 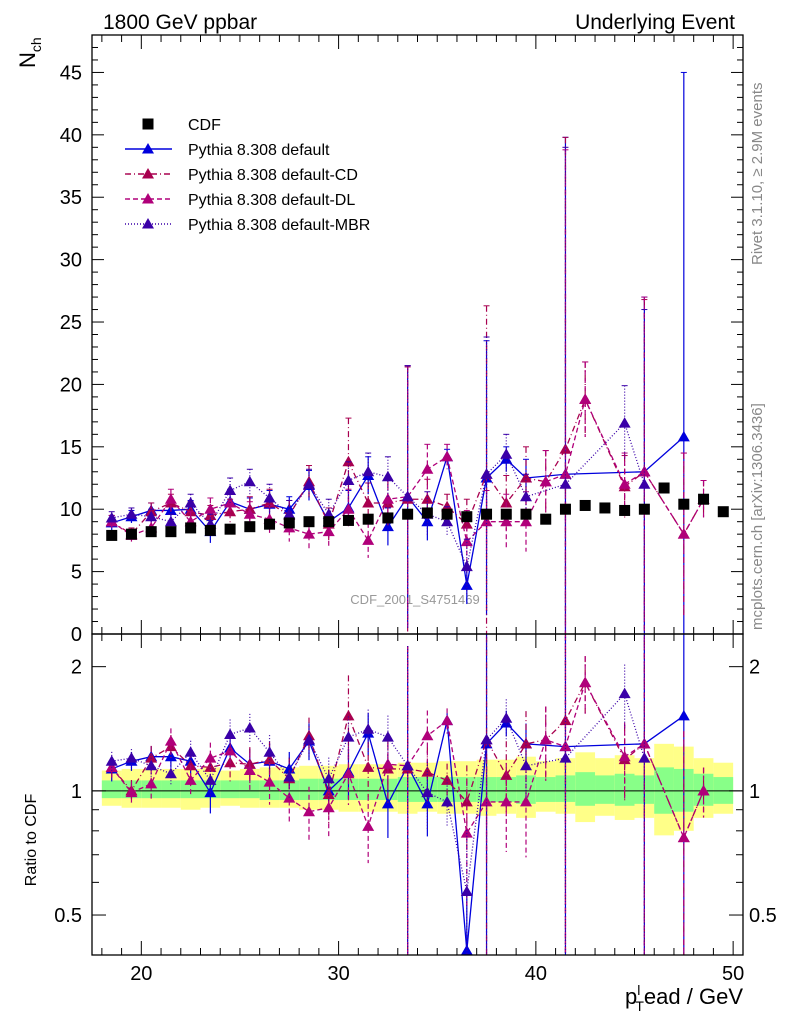 I want to click on legend-entry: Pythia 8.308 default-MBR, so click(x=247, y=225).